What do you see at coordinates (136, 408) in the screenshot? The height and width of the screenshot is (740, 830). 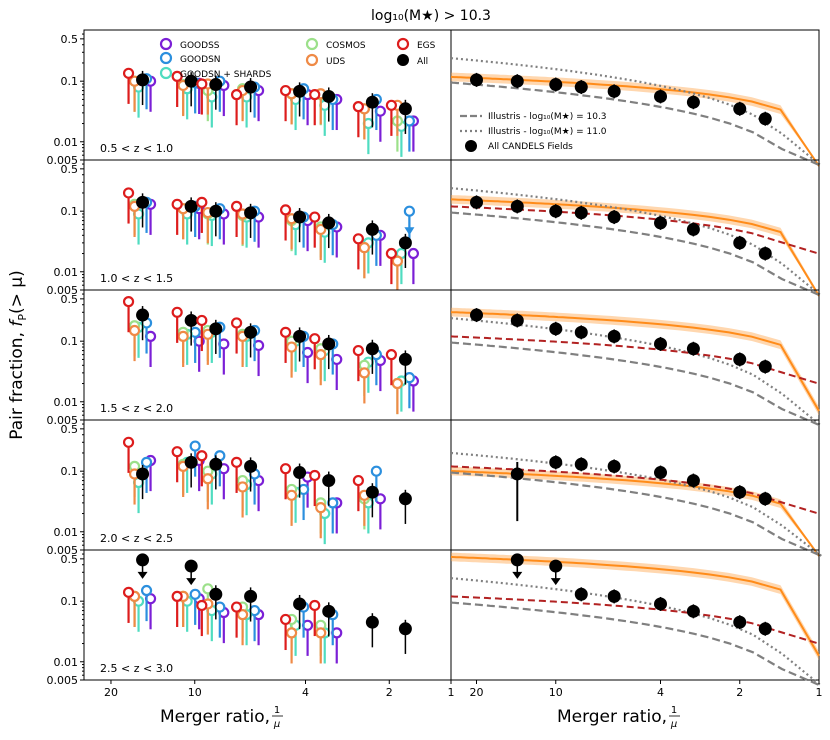 I see `panel-z-label: 1.5 < z < 2.0` at bounding box center [136, 408].